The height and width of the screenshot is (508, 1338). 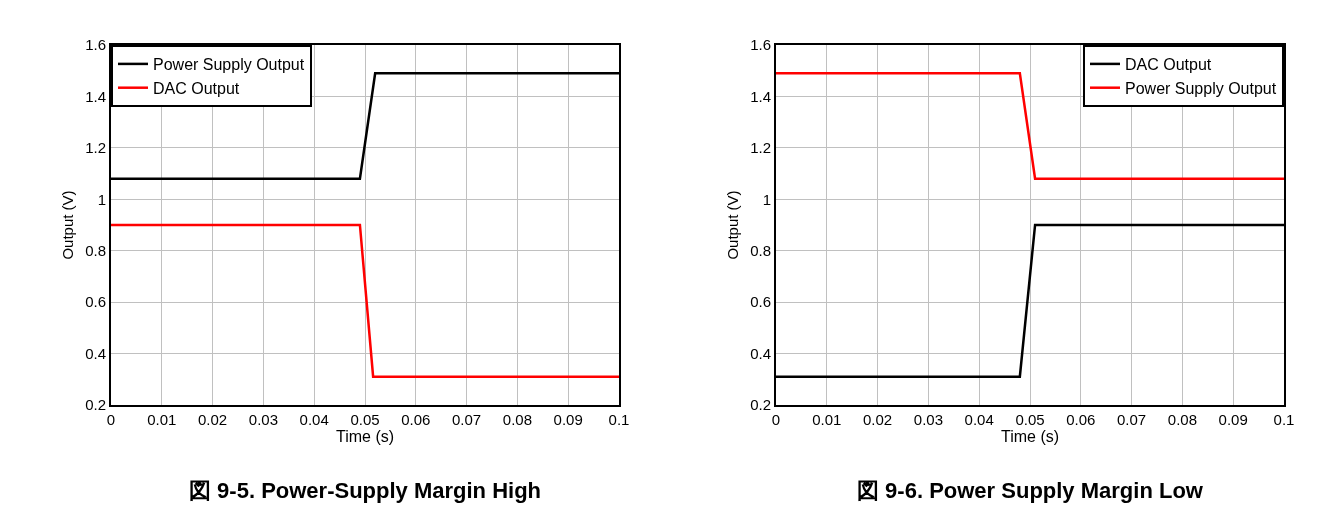 I want to click on text: 図 9-6. Power Supply Margin Low, so click(x=1030, y=490).